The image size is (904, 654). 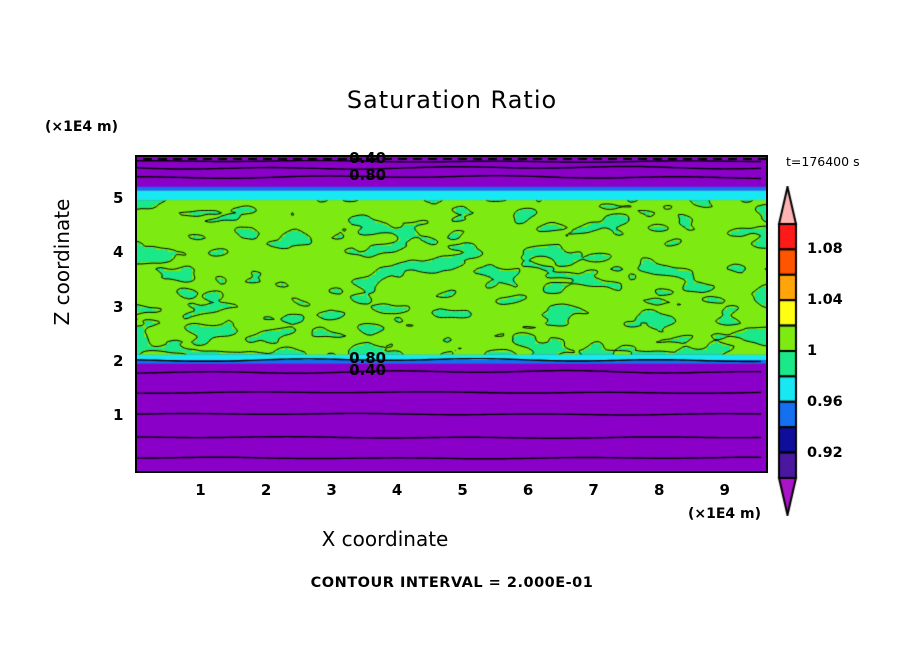 What do you see at coordinates (823, 161) in the screenshot?
I see `time-annotation: t=176400 s` at bounding box center [823, 161].